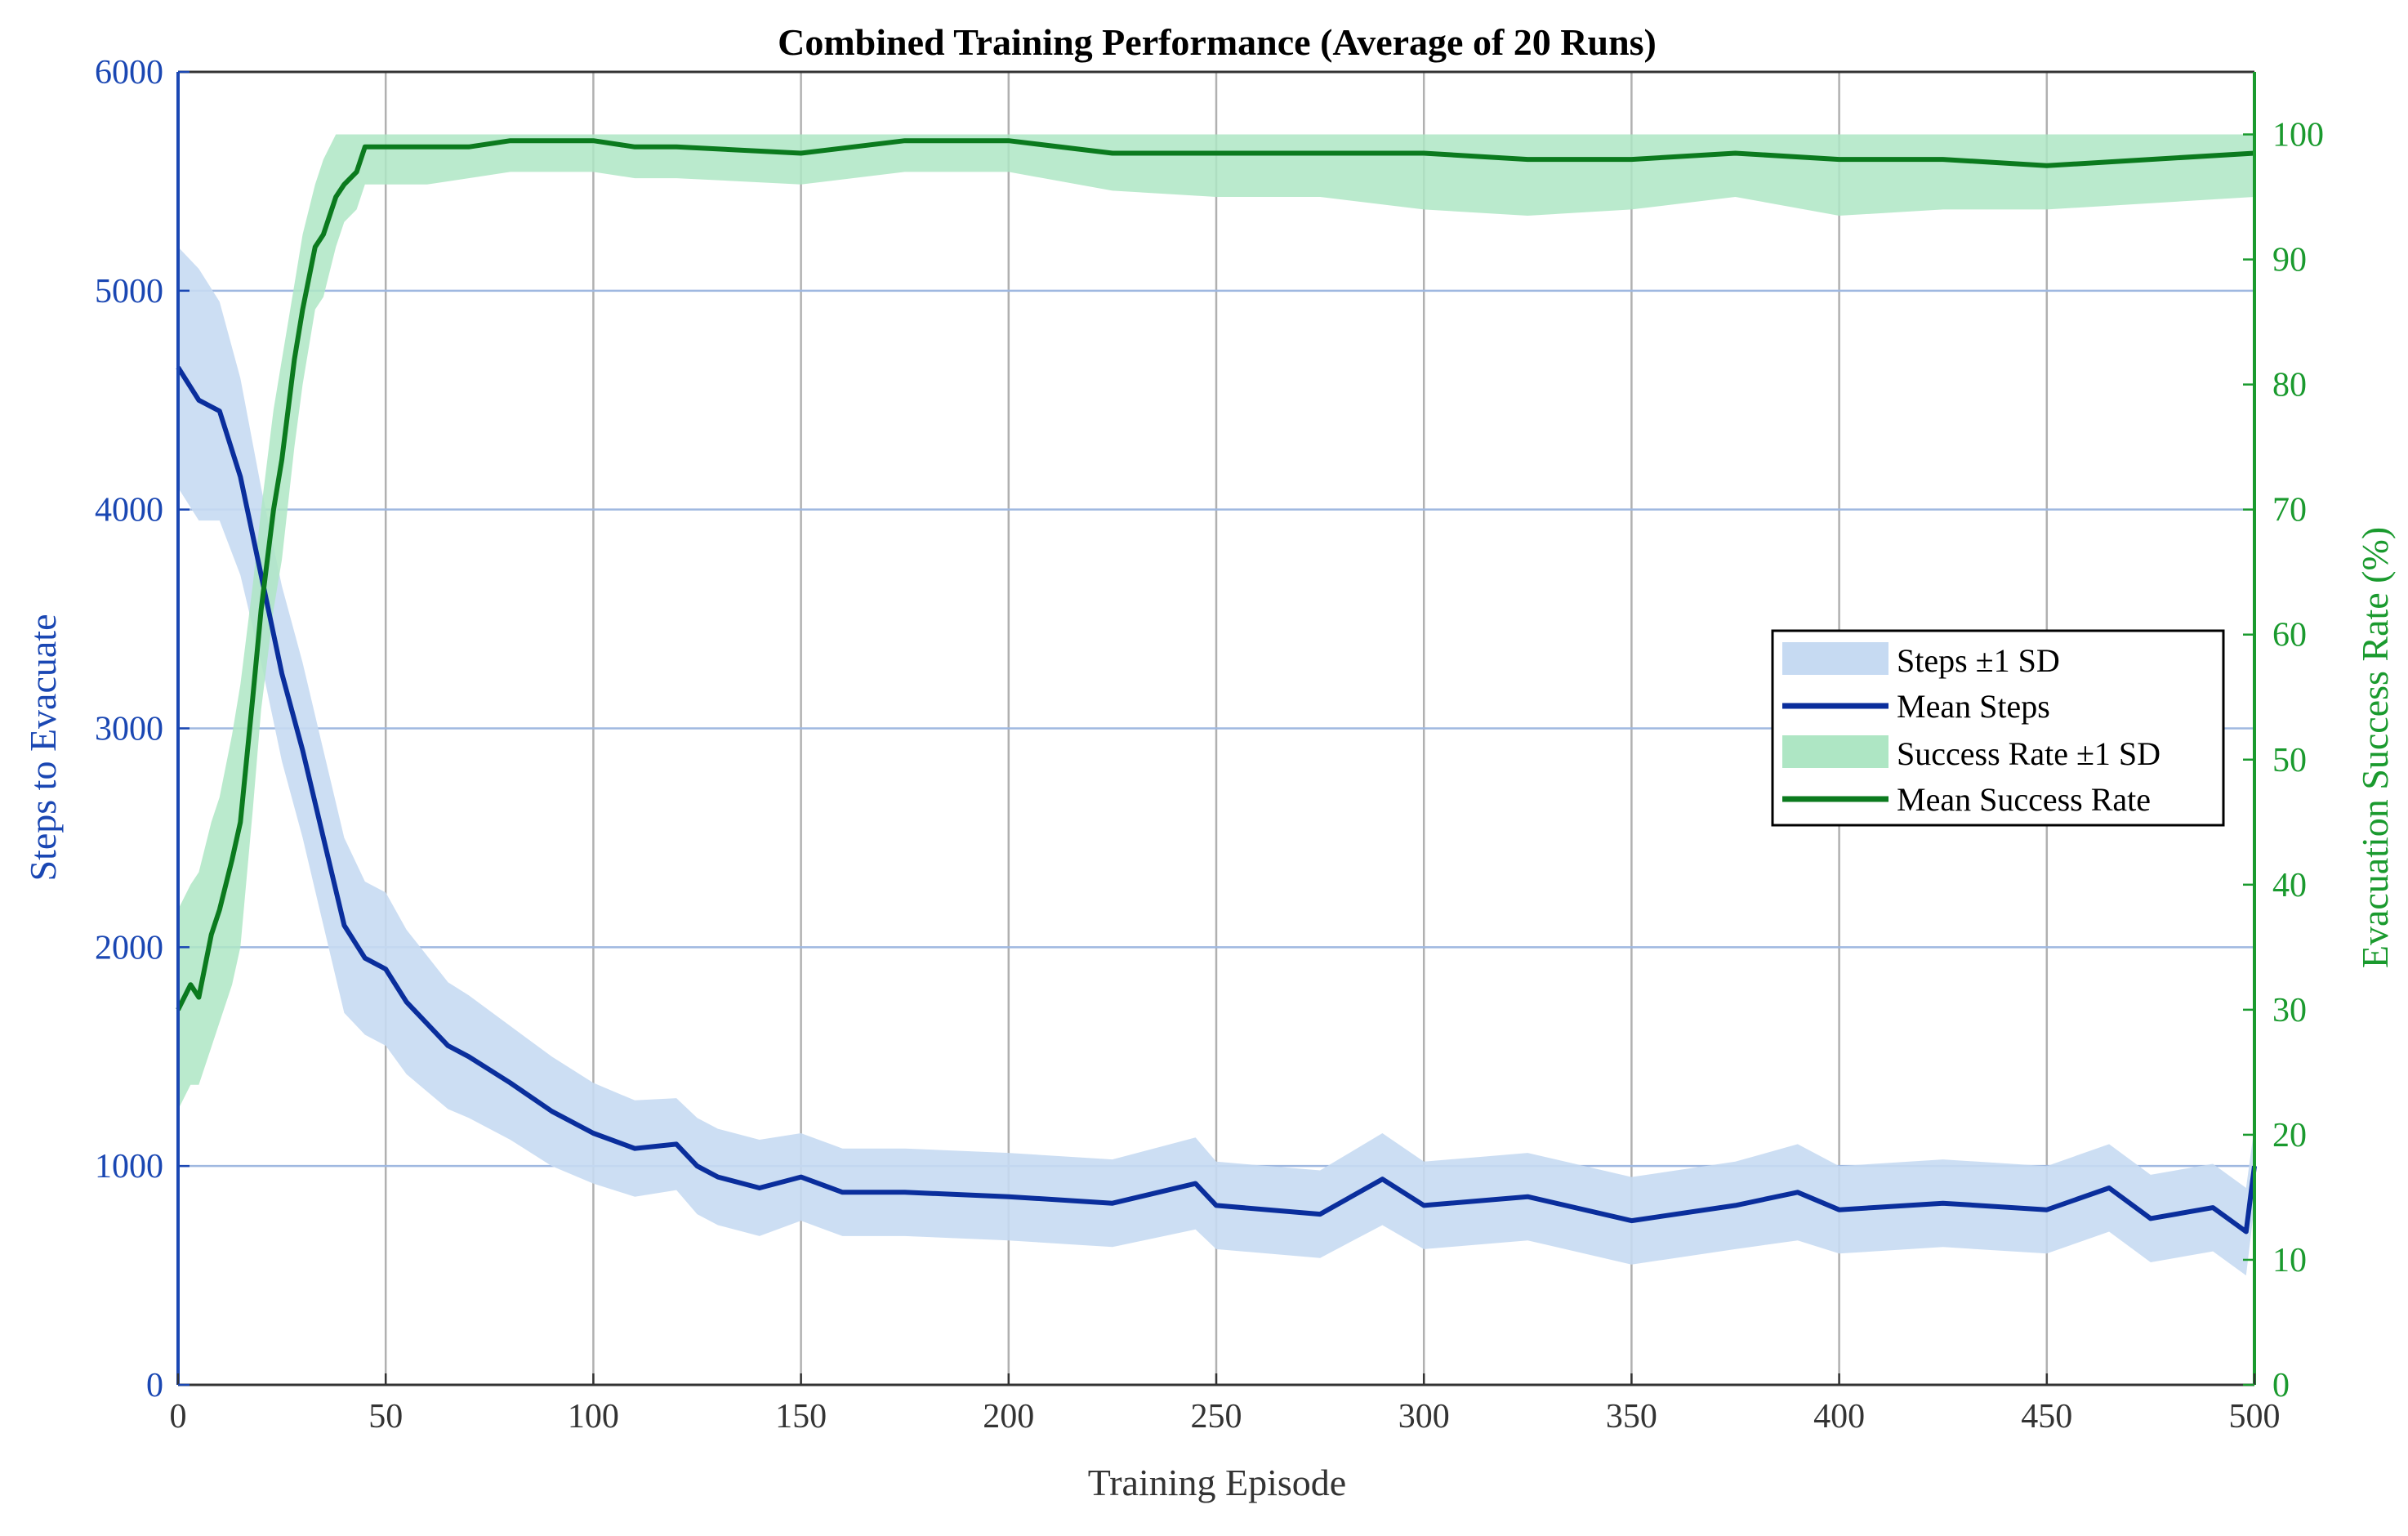  I want to click on y-left-tick-label: 6000, so click(129, 73).